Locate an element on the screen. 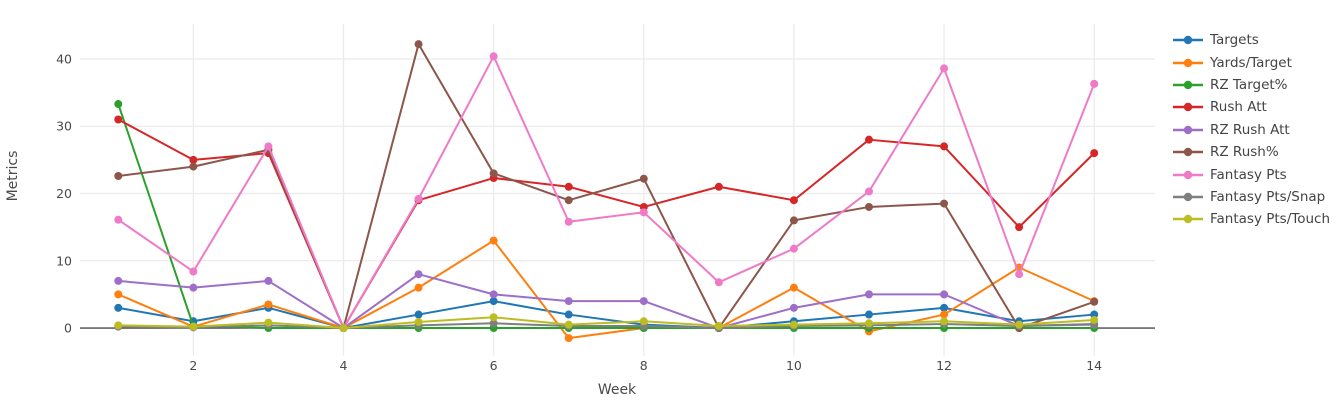 Image resolution: width=1342 pixels, height=400 pixels. data-point-rz-target is located at coordinates (118, 104).